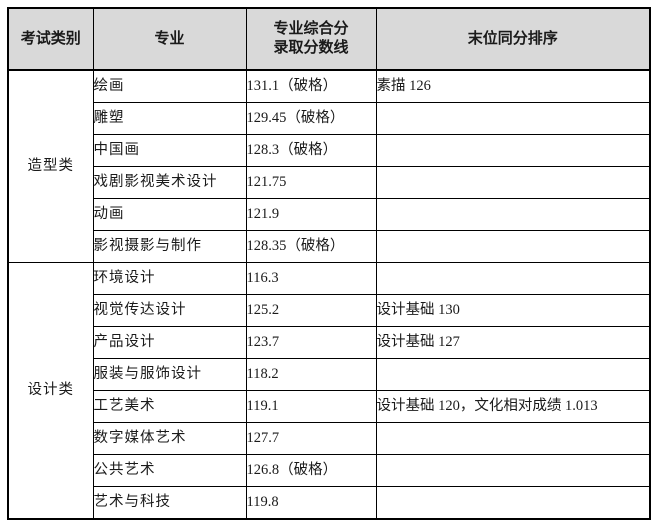 The image size is (656, 527). Describe the element at coordinates (50, 39) in the screenshot. I see `header-exam-category: 考试类别` at that location.